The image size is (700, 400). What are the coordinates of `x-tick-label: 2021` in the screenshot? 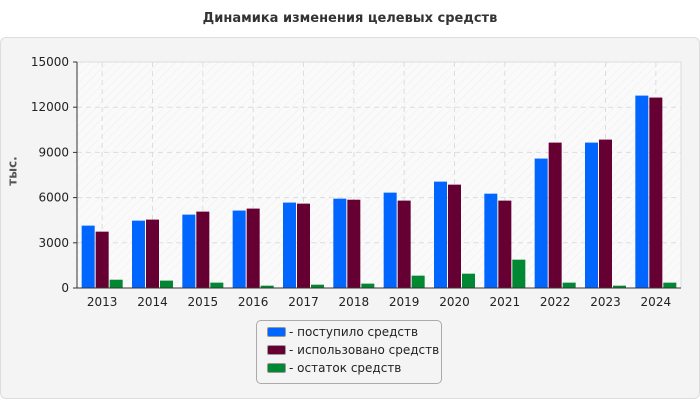 It's located at (505, 302).